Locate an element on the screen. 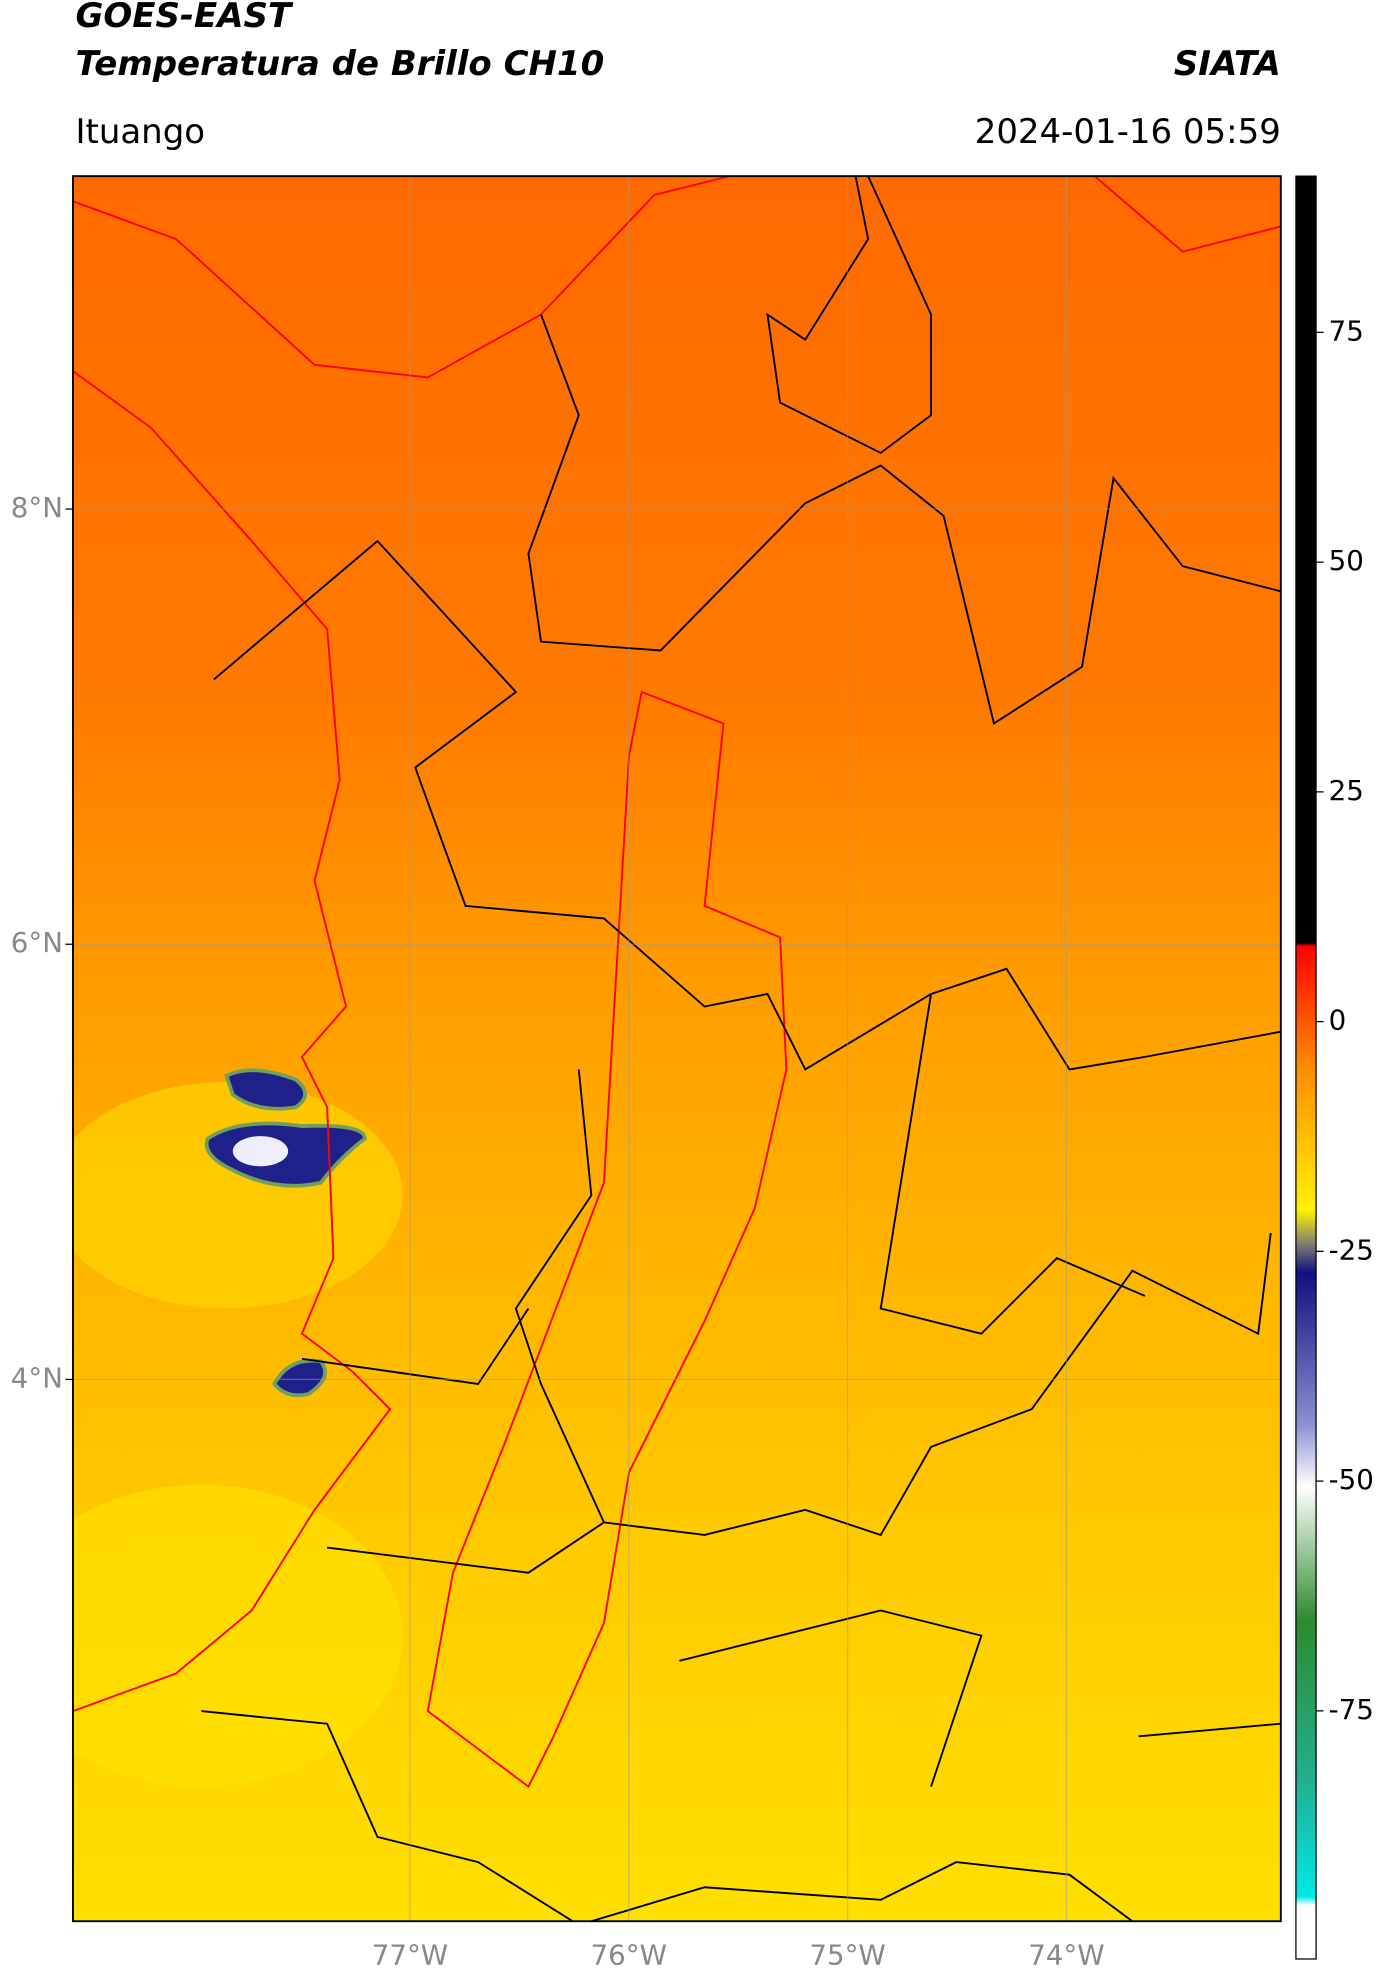  colorbar-tick-label: -25 is located at coordinates (1351, 1249).